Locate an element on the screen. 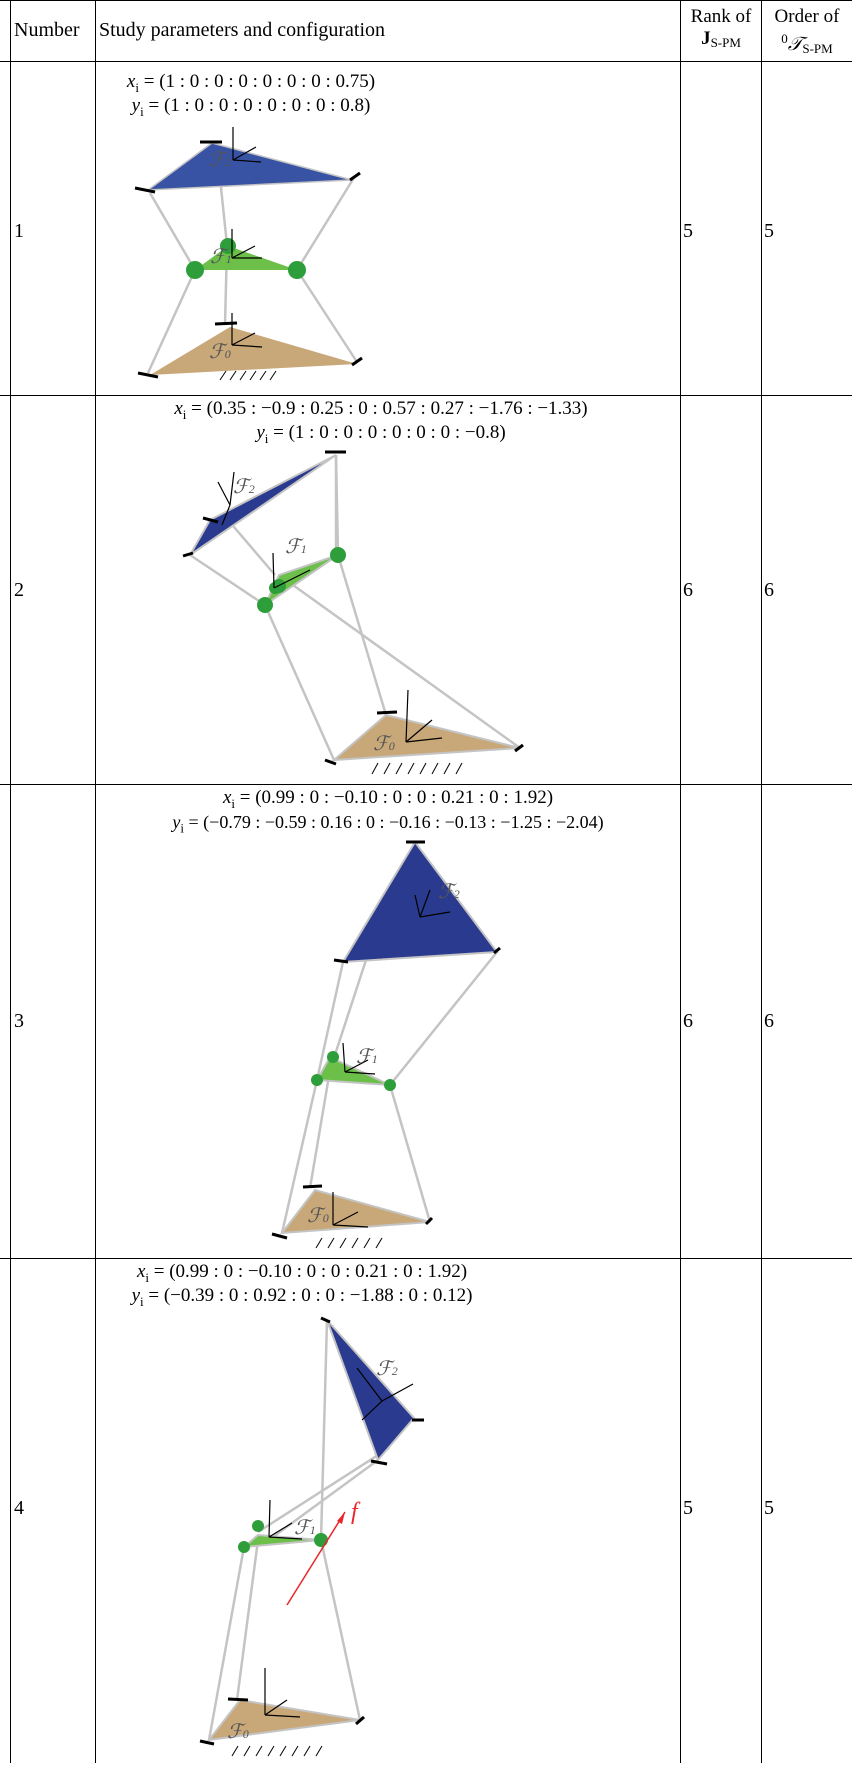 The height and width of the screenshot is (1768, 852). force-arrow: f is located at coordinates (323, 1552).